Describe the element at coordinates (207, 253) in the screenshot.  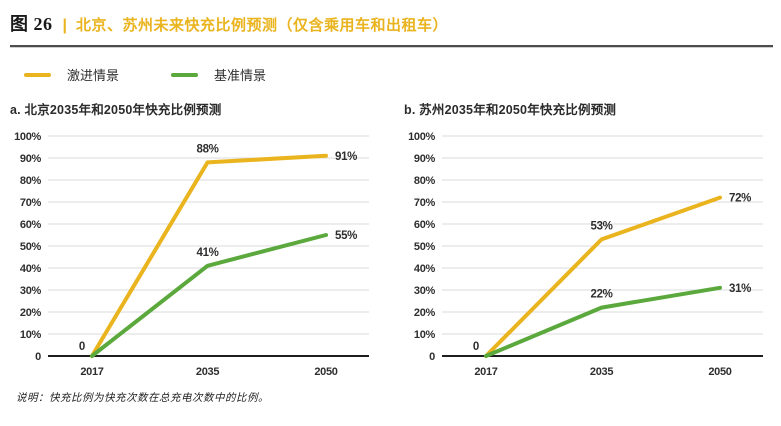
I see `svg-text: 41%` at that location.